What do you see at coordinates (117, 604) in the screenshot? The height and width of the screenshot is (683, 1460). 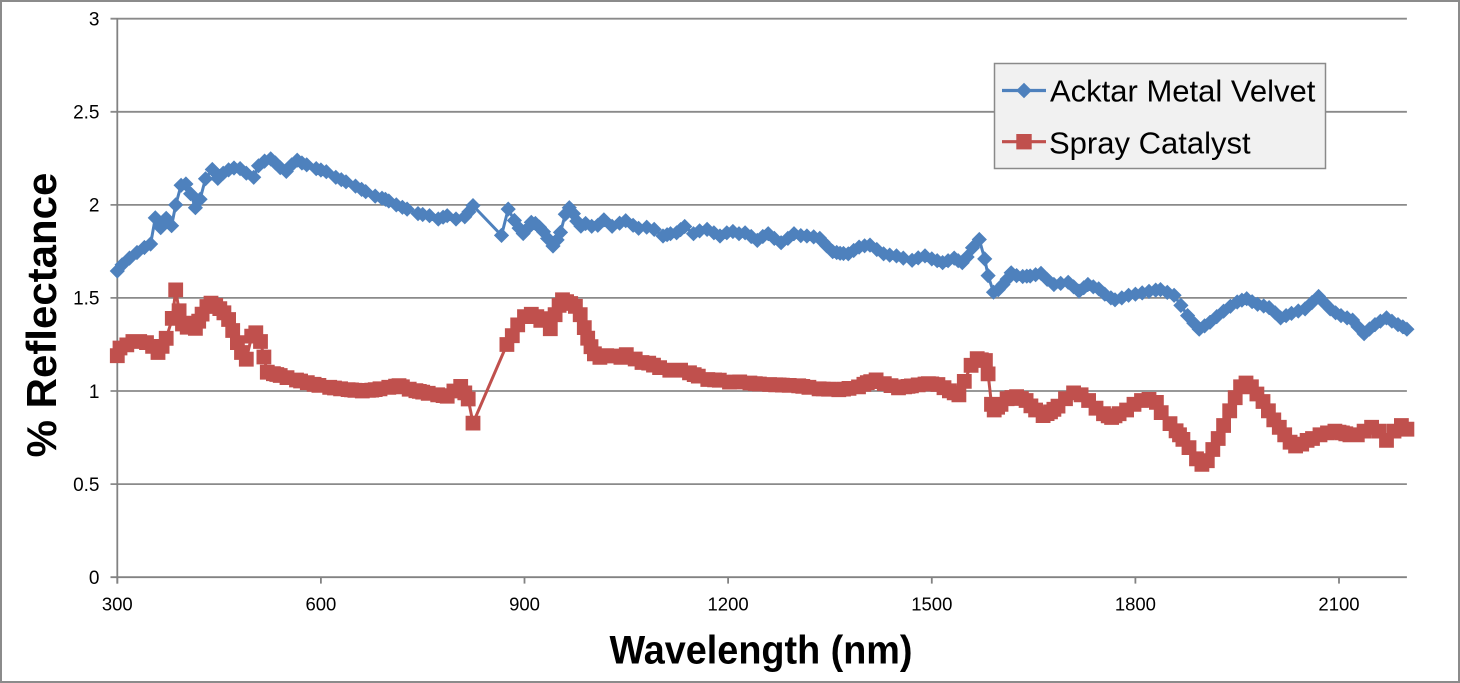 I see `svg-text: 300` at bounding box center [117, 604].